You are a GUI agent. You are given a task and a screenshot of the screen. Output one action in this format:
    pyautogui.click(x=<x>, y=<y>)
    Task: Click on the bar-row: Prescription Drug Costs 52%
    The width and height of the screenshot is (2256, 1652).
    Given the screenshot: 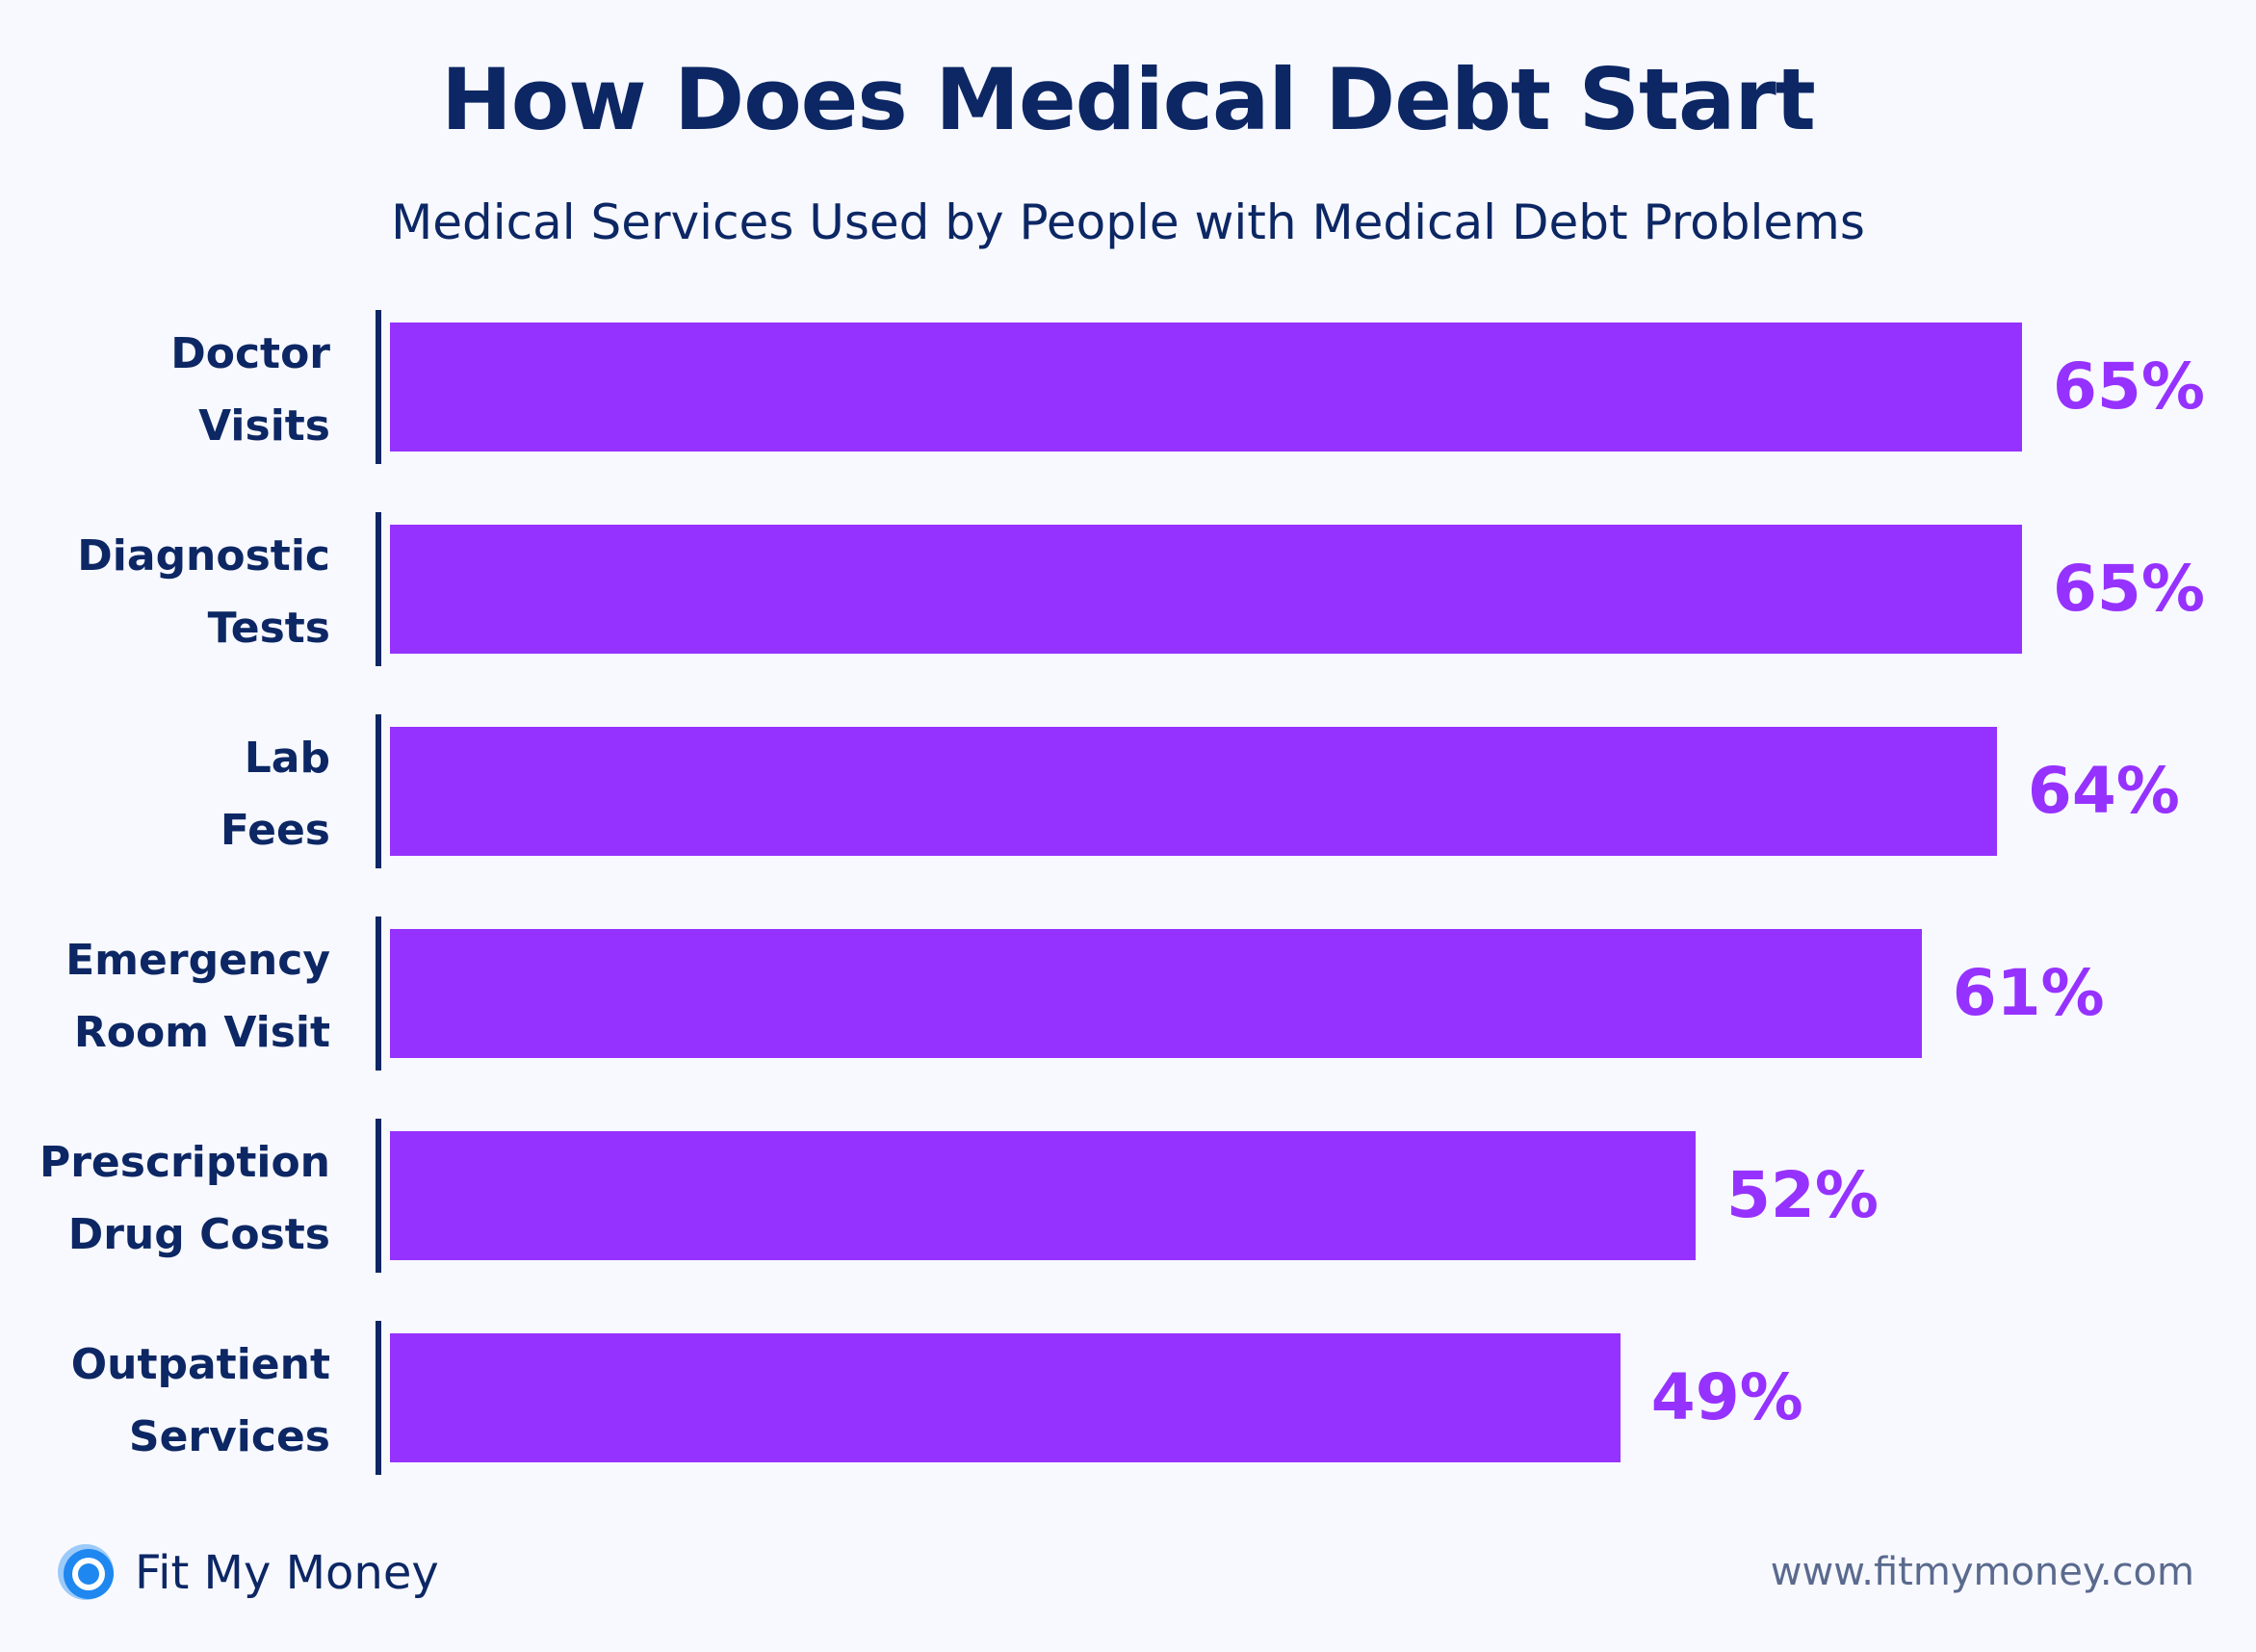 What is the action you would take?
    pyautogui.click(x=1128, y=1196)
    